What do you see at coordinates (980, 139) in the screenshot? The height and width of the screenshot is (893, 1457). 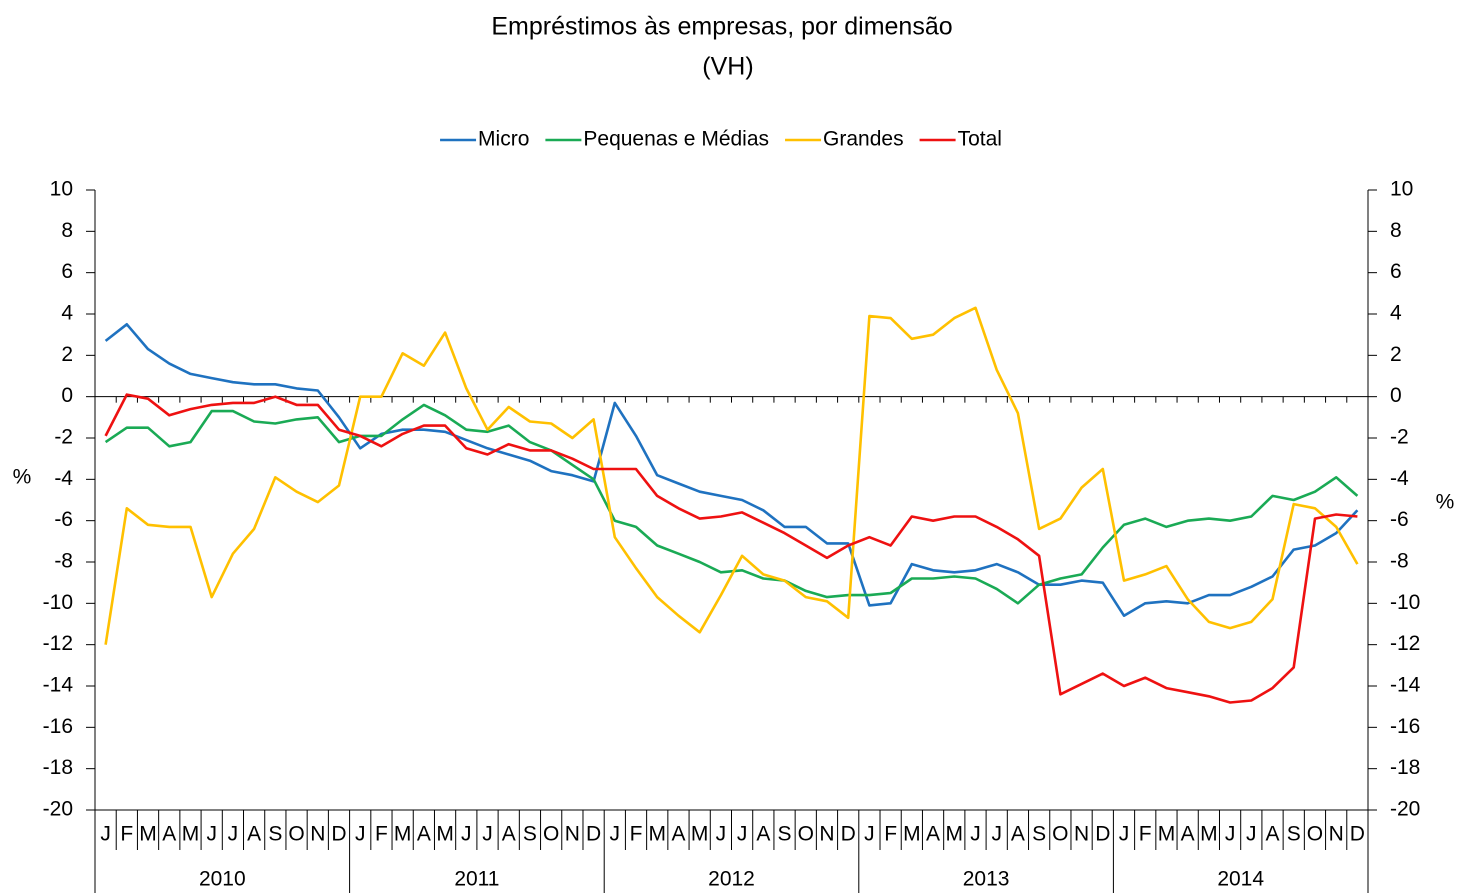 I see `legend-label: Total` at bounding box center [980, 139].